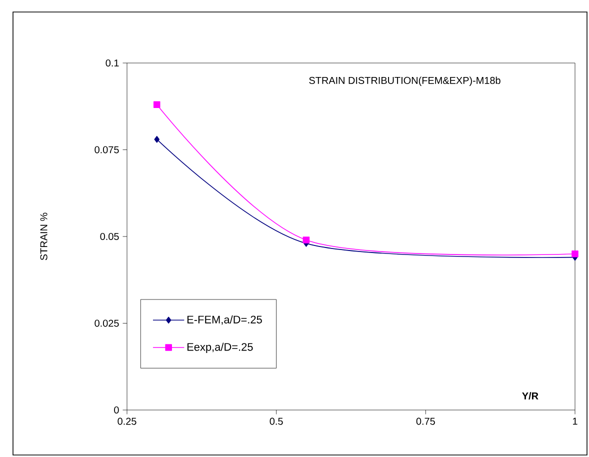 The width and height of the screenshot is (589, 457). I want to click on y-tick-label: 0.1, so click(112, 63).